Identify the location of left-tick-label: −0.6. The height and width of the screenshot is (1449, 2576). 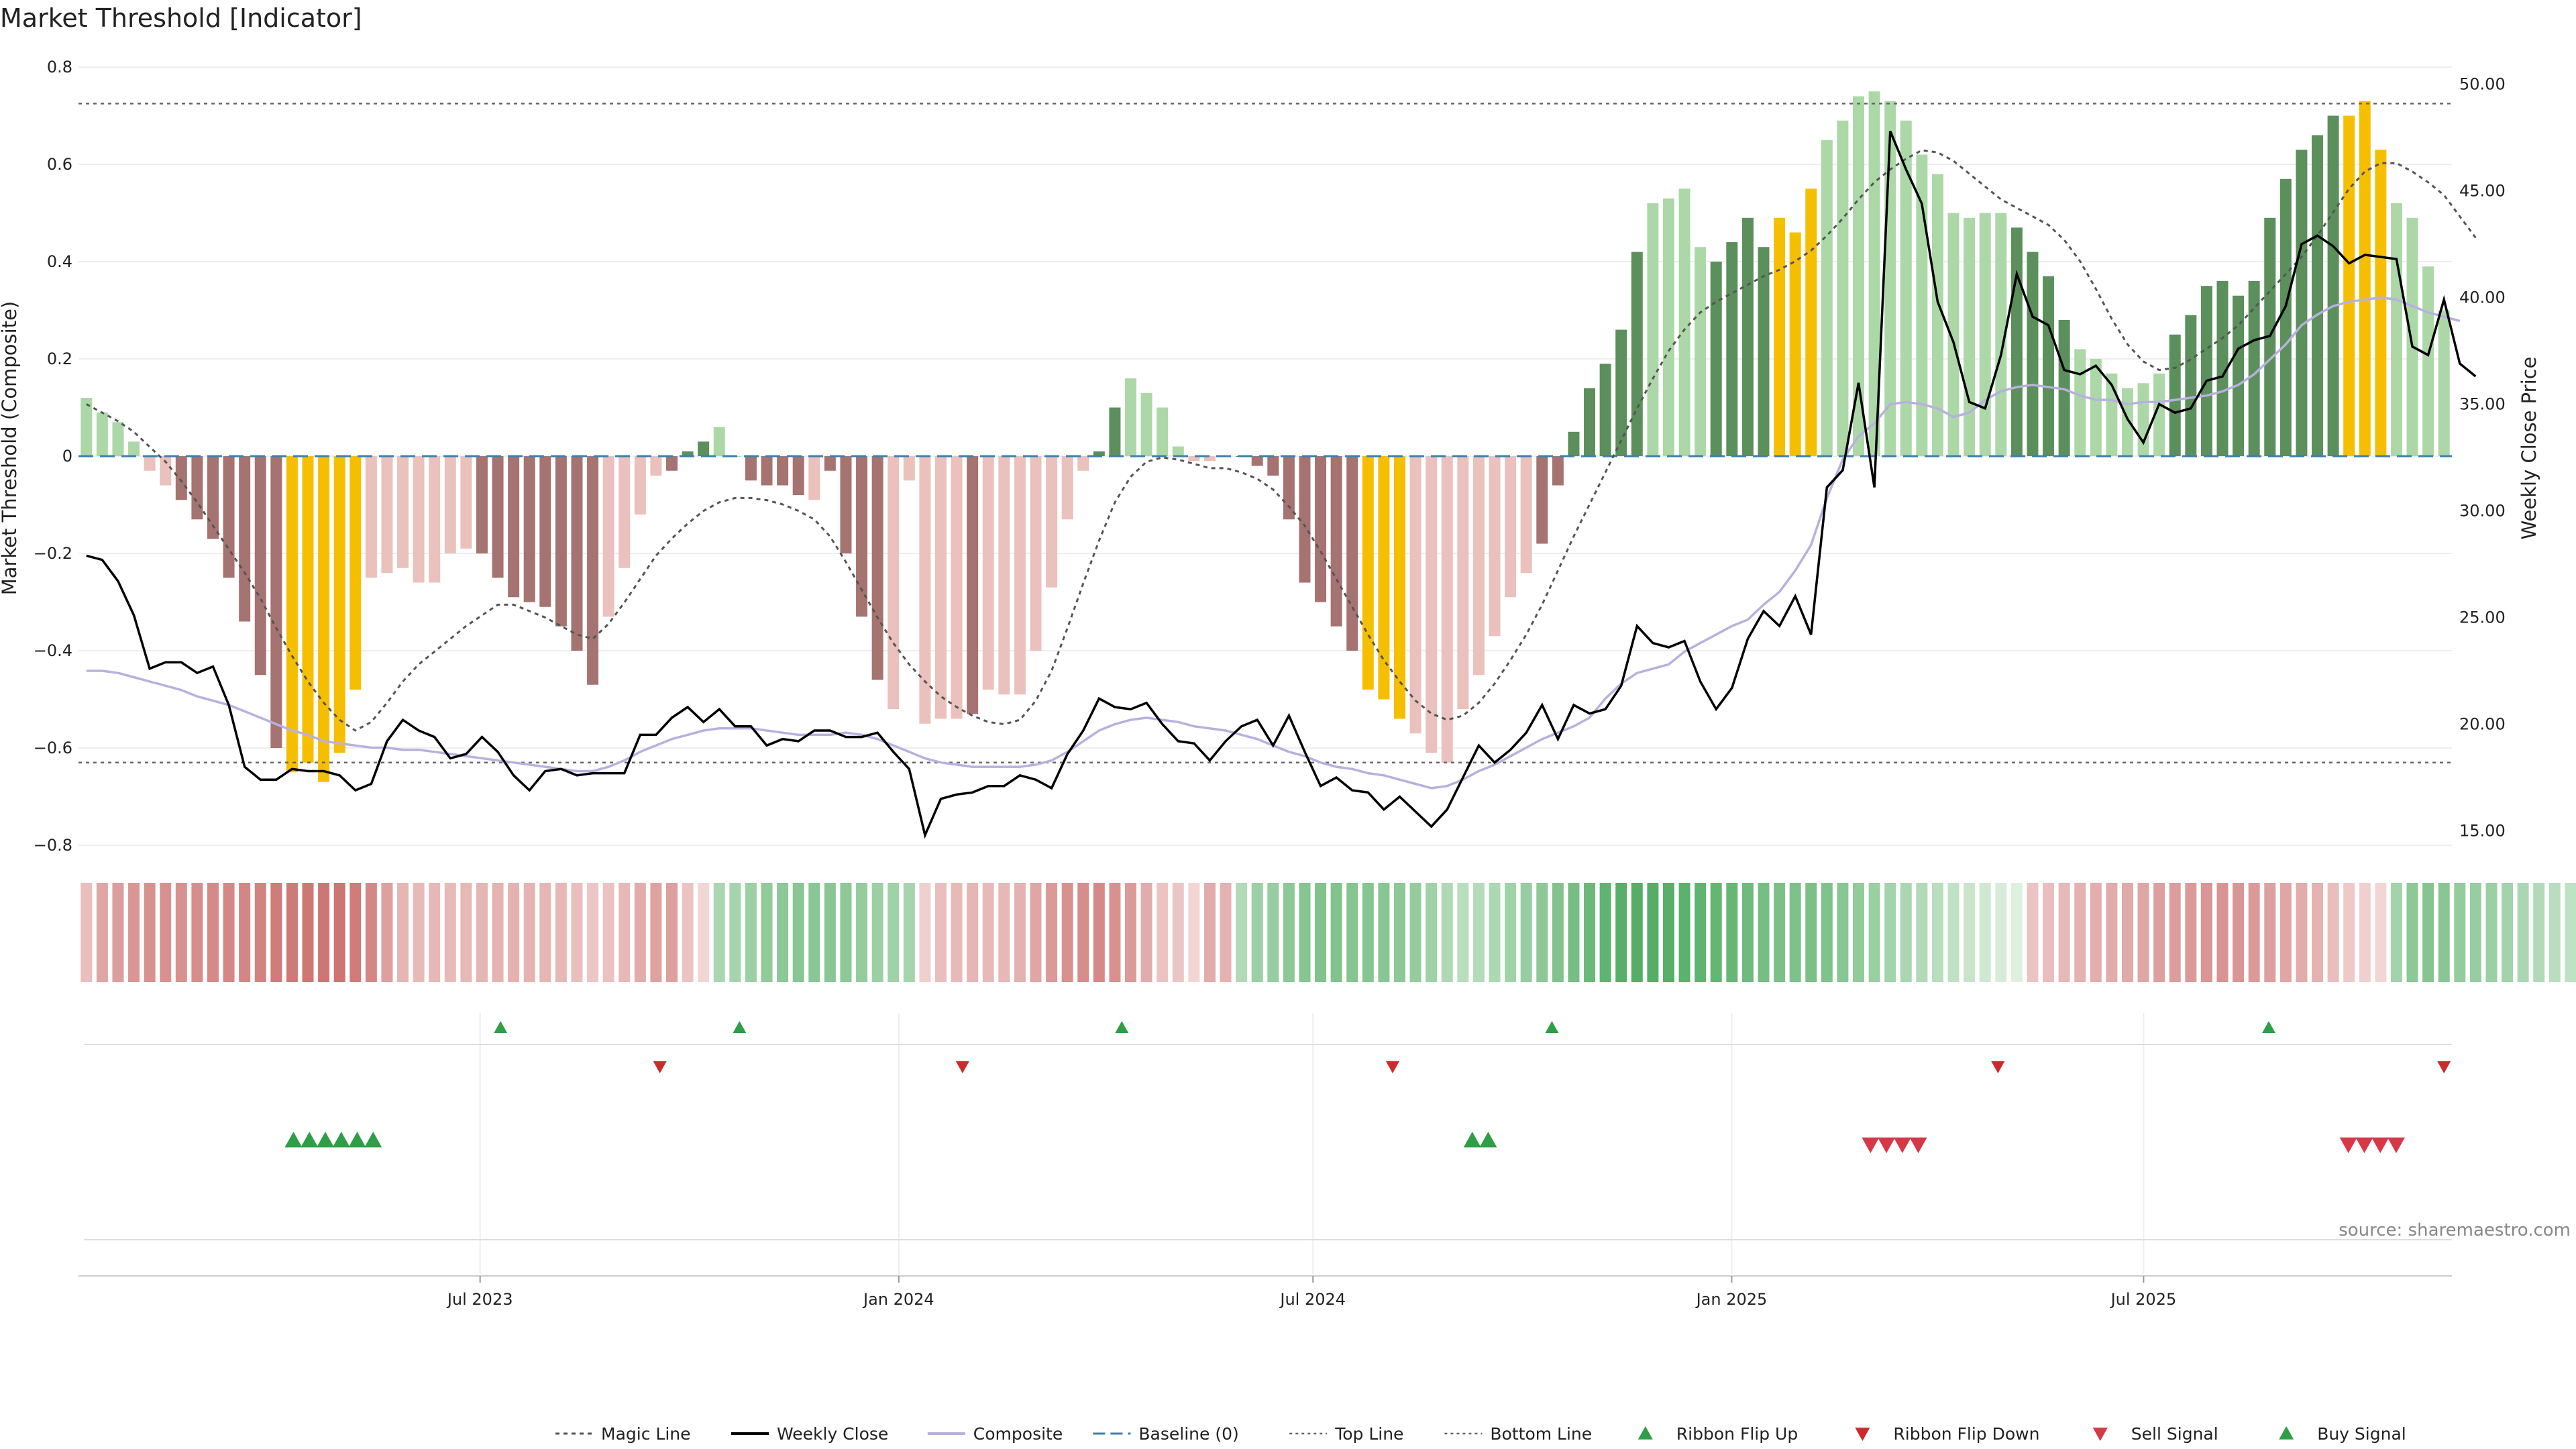
(53, 748).